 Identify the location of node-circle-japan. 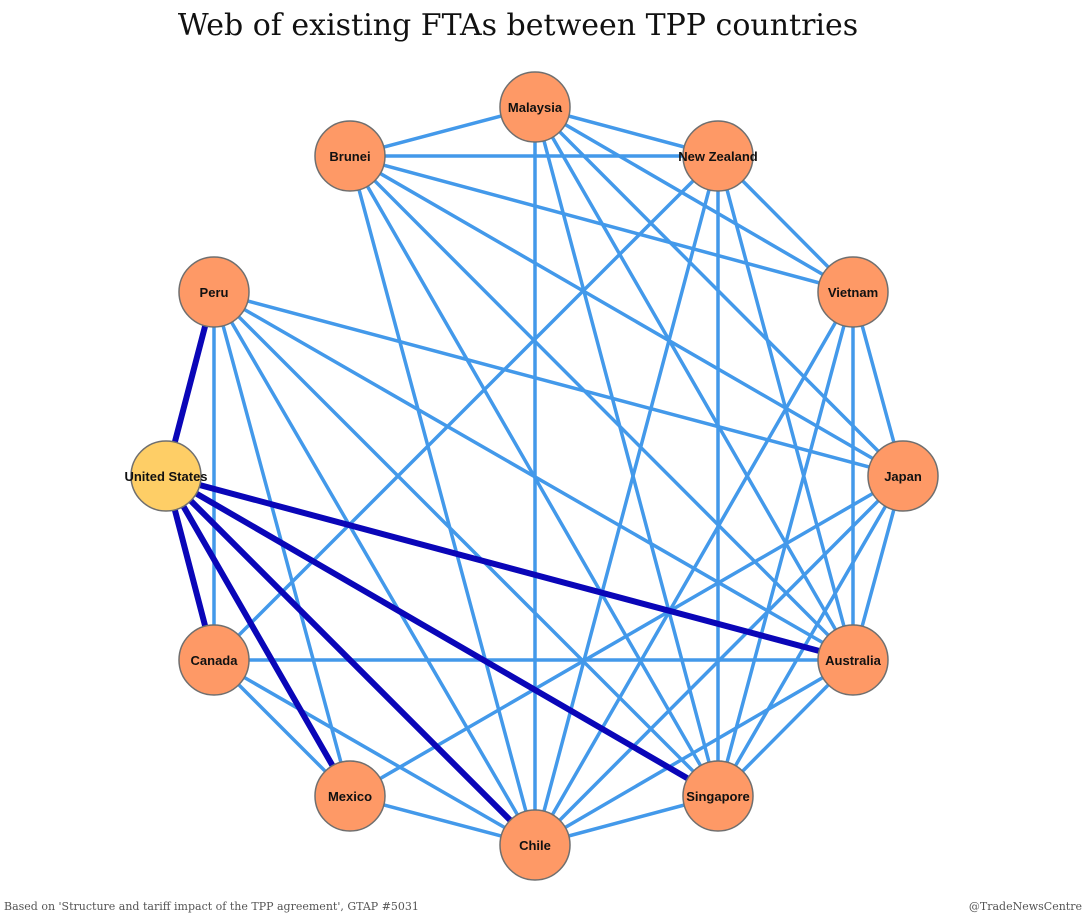
(903, 476).